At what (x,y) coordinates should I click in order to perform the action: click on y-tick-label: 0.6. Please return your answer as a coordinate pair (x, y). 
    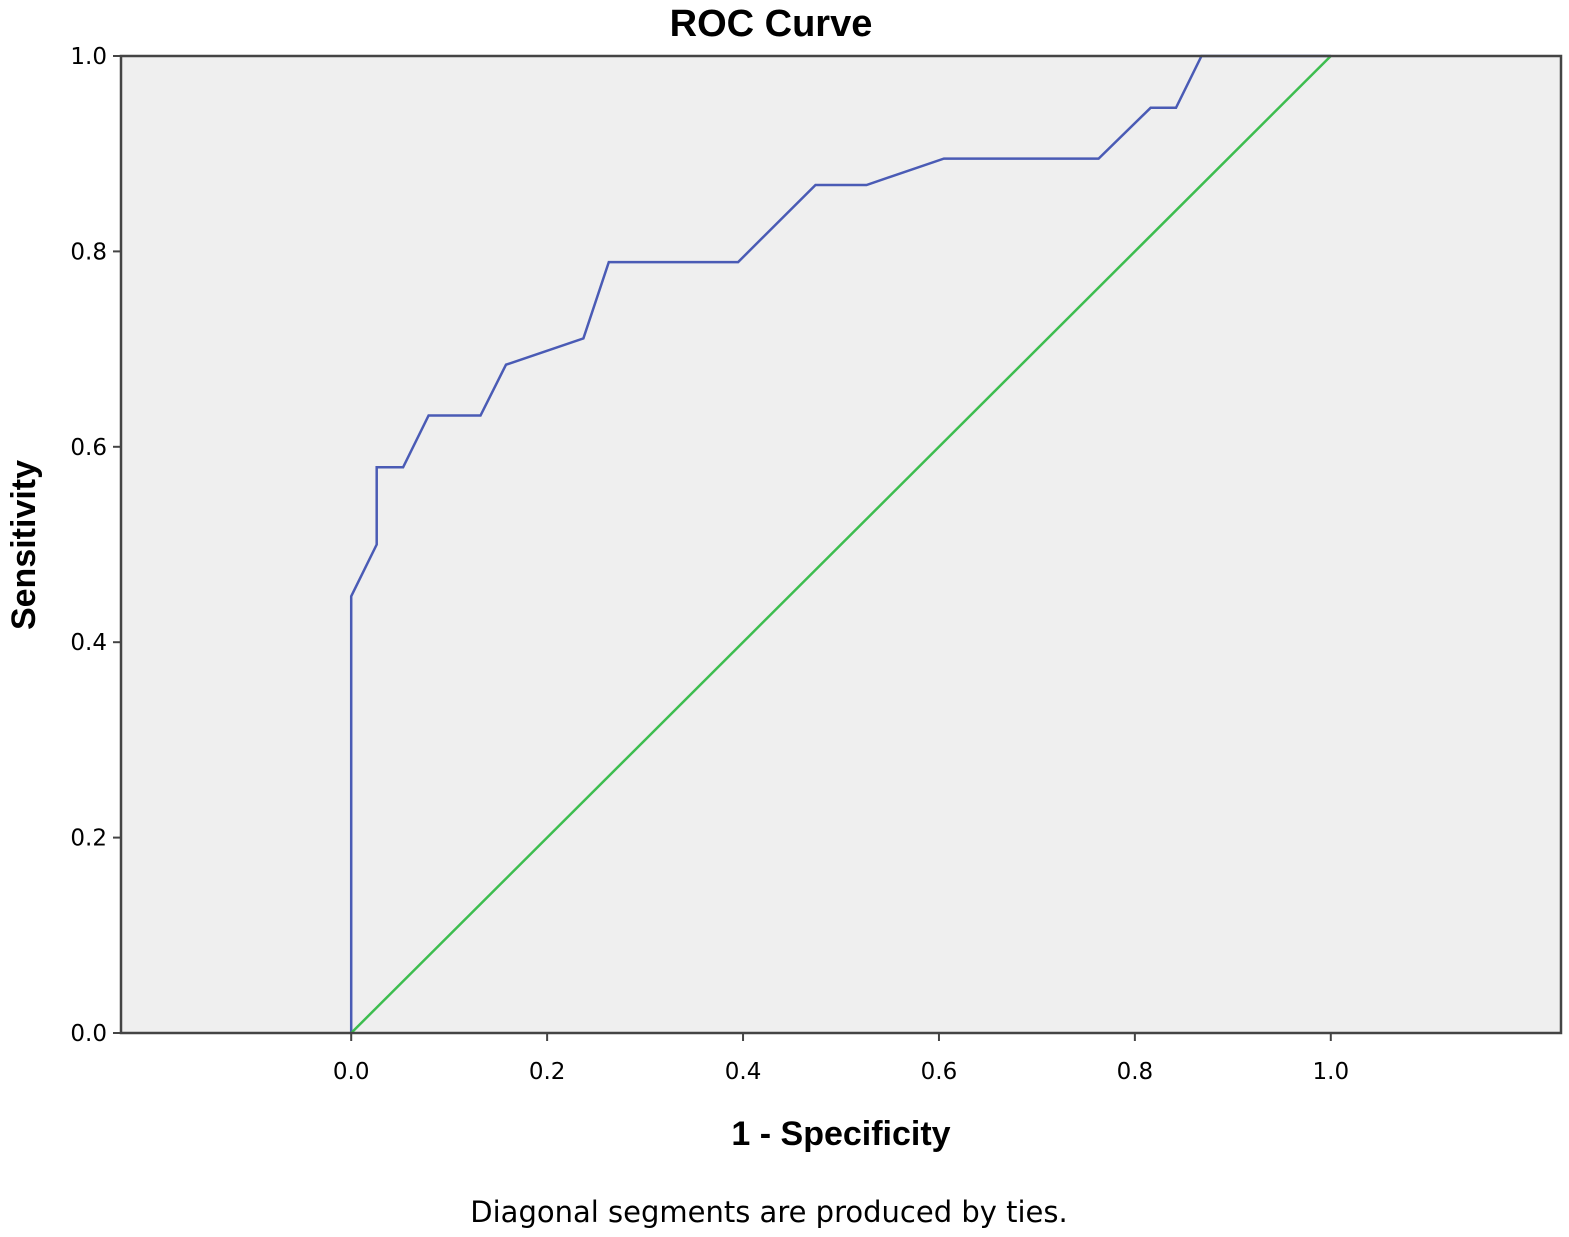
    Looking at the image, I should click on (88, 448).